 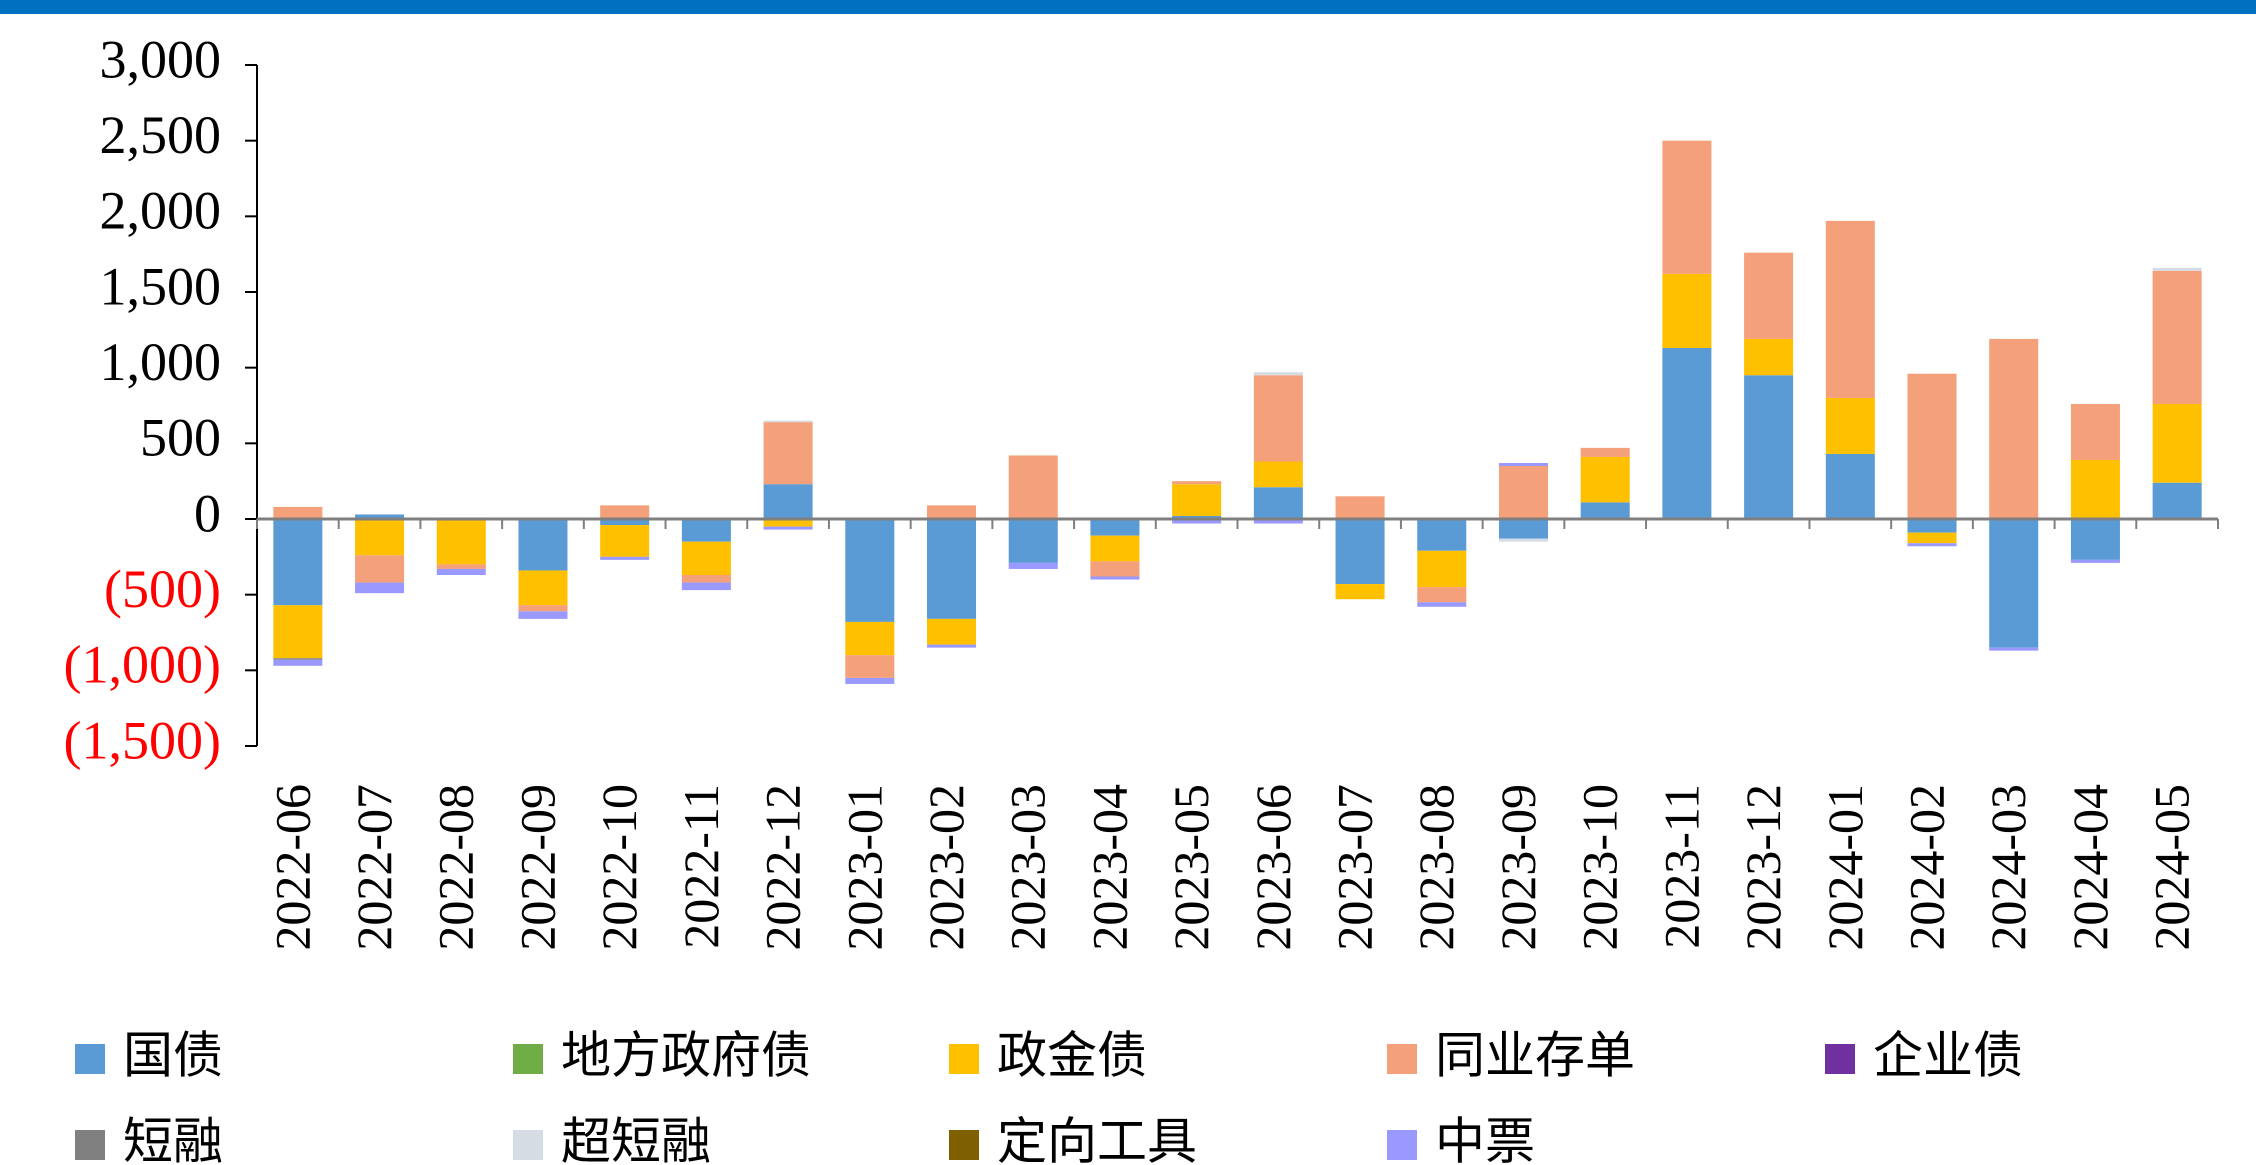 I want to click on x-tick-label: 2023-05, so click(x=1191, y=867).